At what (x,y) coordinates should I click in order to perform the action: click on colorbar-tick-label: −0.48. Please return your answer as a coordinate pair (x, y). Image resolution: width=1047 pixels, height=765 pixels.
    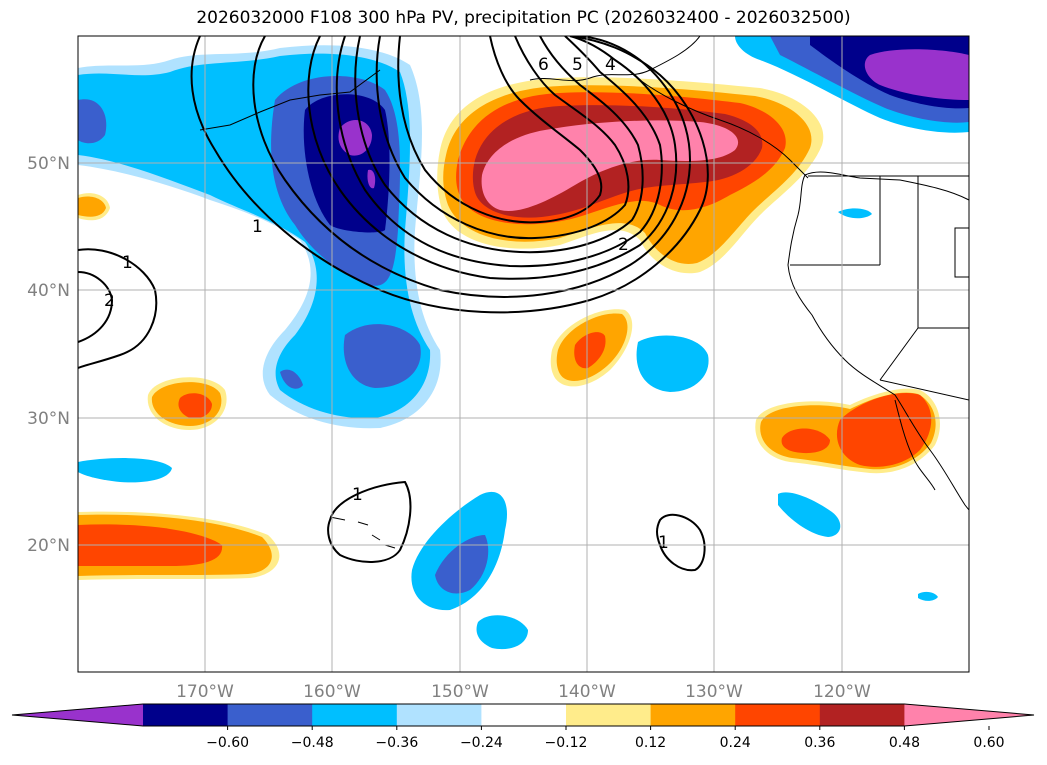
    Looking at the image, I should click on (312, 743).